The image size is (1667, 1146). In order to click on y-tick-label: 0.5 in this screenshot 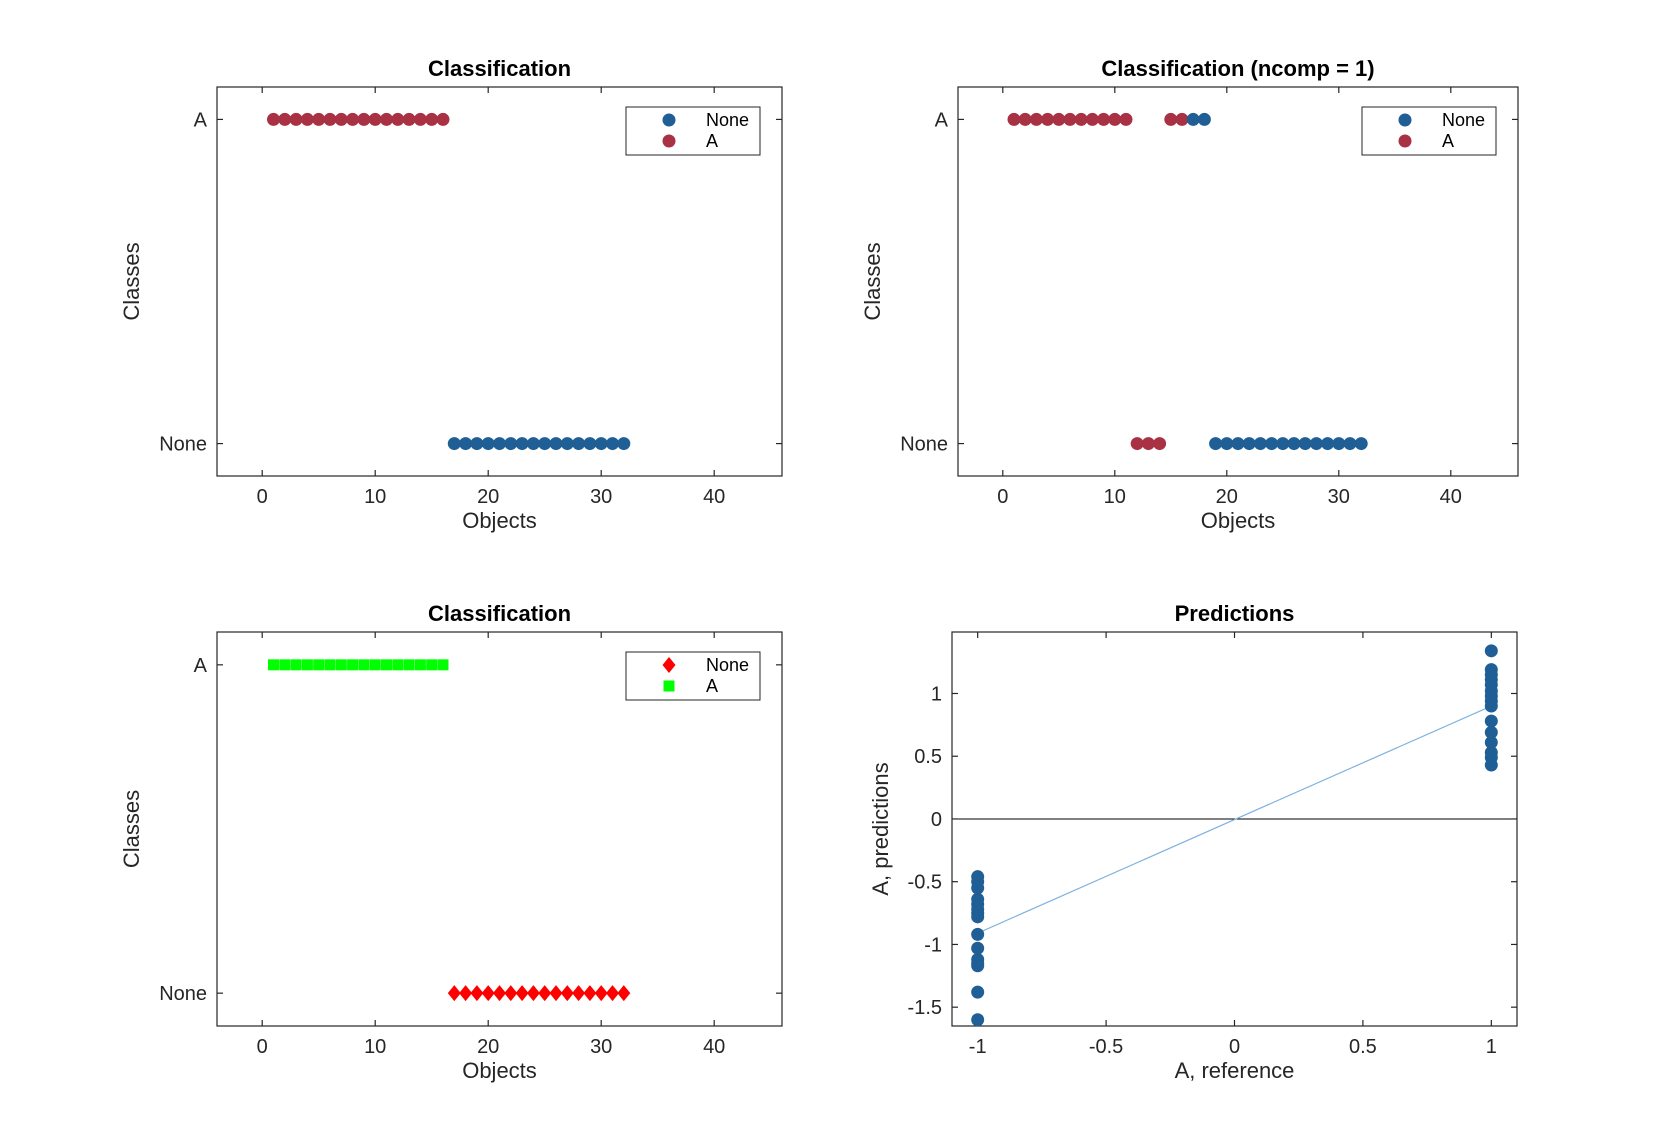, I will do `click(928, 757)`.